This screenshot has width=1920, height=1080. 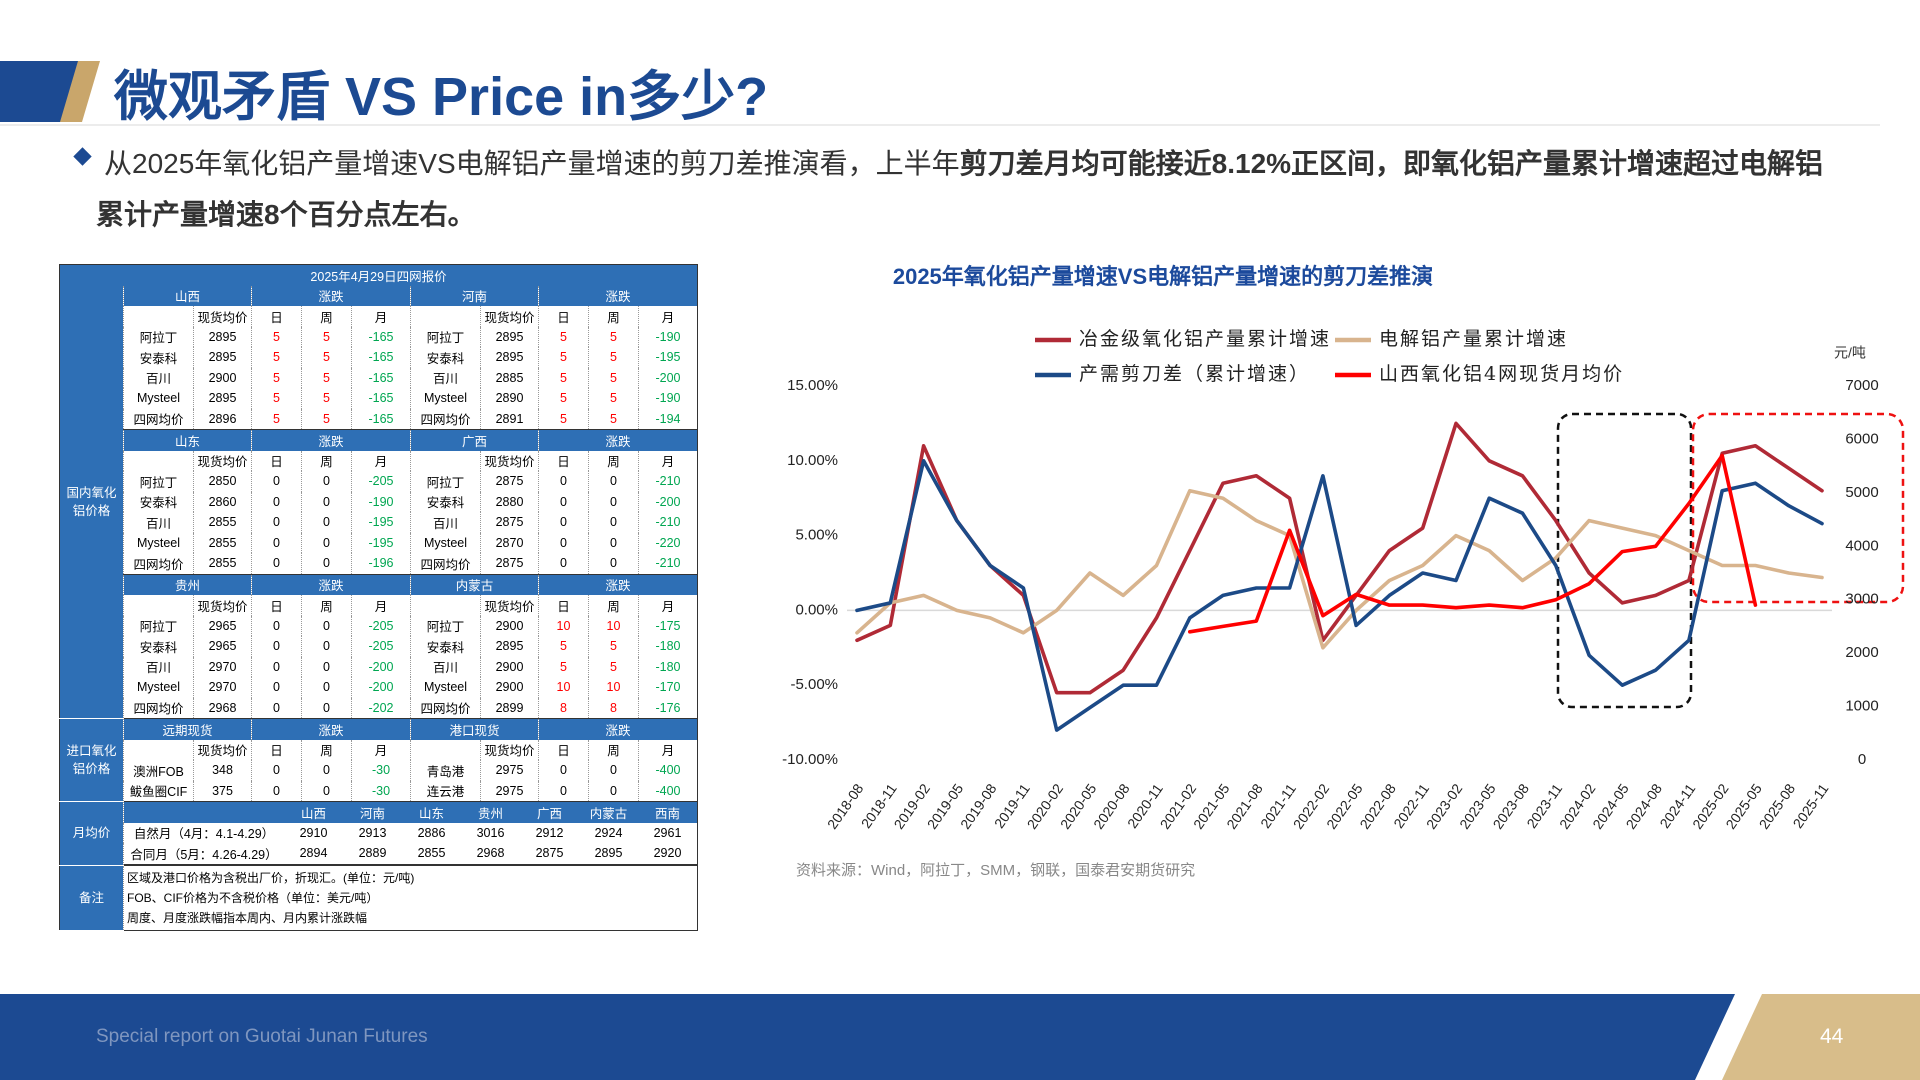 What do you see at coordinates (187, 729) in the screenshot?
I see `region-header: 远期现货` at bounding box center [187, 729].